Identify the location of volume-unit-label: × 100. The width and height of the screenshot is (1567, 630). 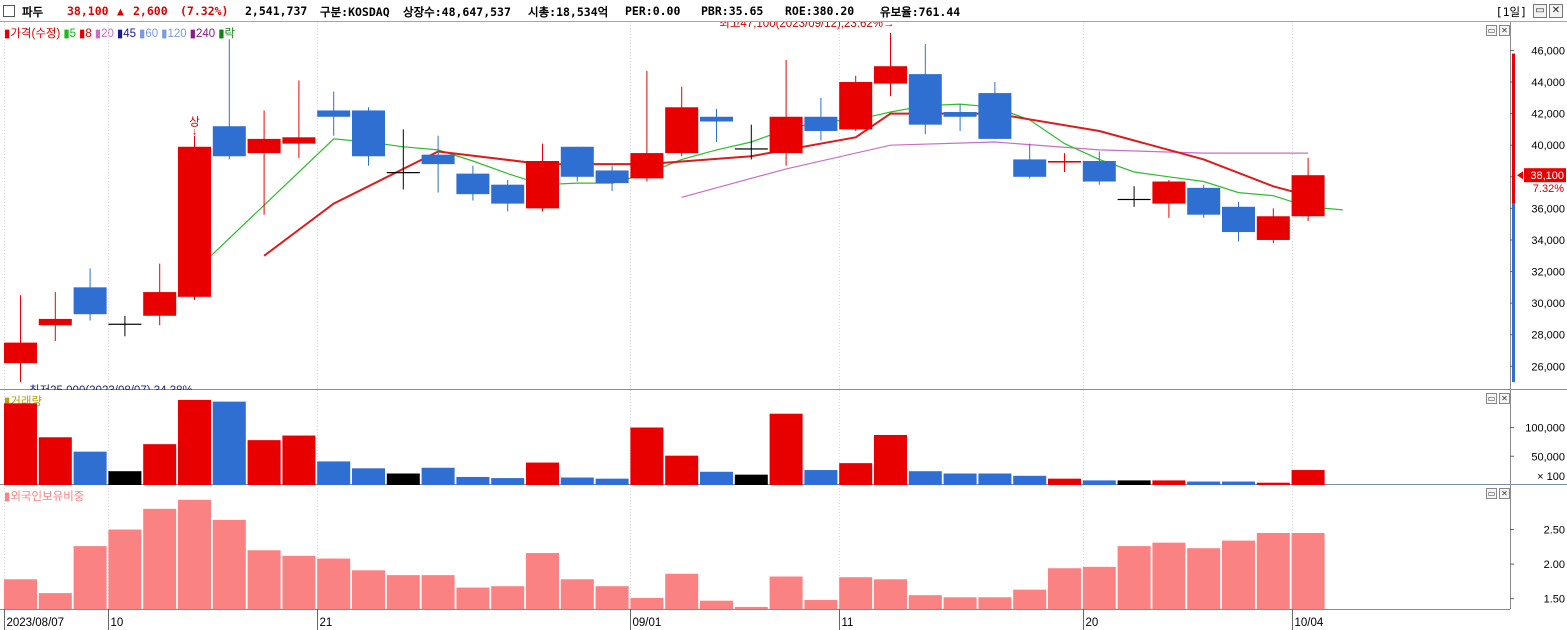
(1551, 477).